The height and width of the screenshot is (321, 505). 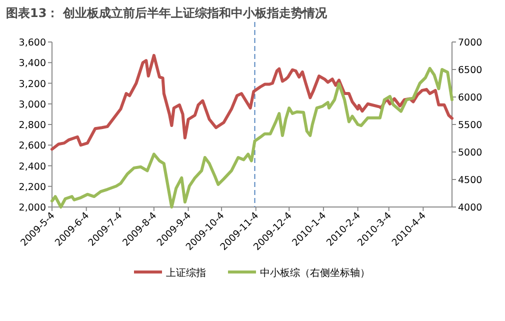 I want to click on legend-label: 上证综指, so click(x=186, y=273).